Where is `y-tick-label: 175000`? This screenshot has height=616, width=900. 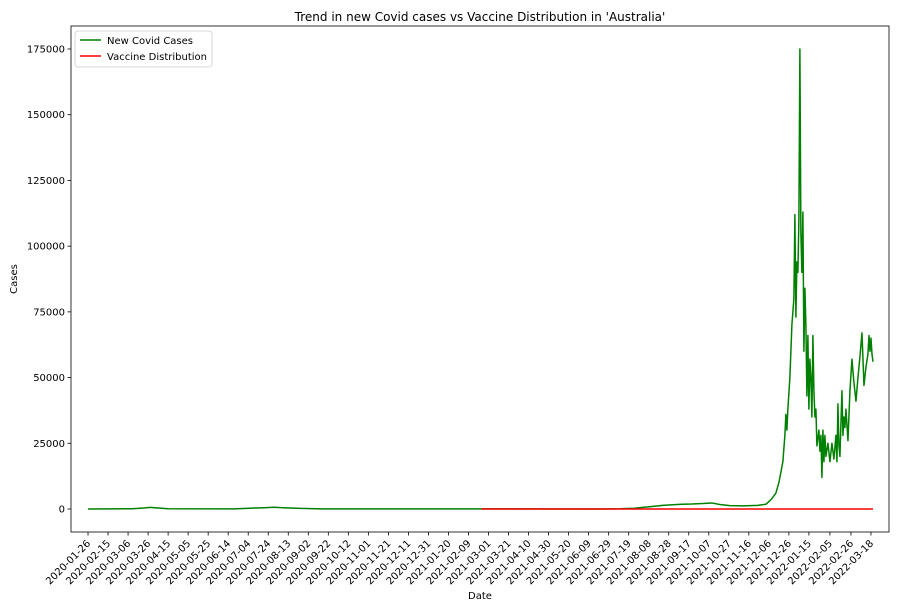 y-tick-label: 175000 is located at coordinates (46, 50).